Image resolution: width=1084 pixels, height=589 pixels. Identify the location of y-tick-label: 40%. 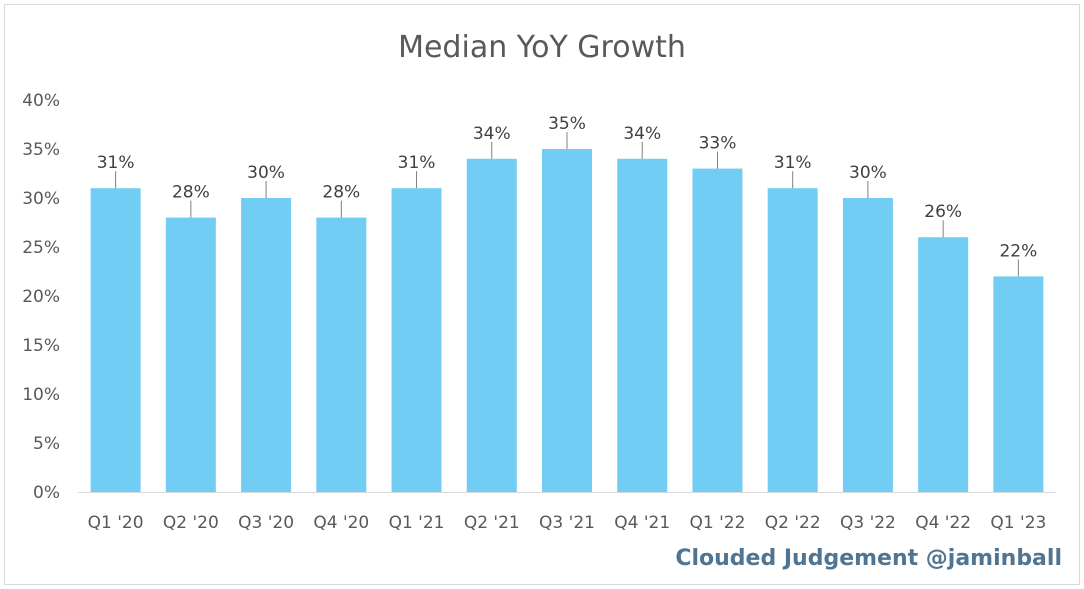
(41, 101).